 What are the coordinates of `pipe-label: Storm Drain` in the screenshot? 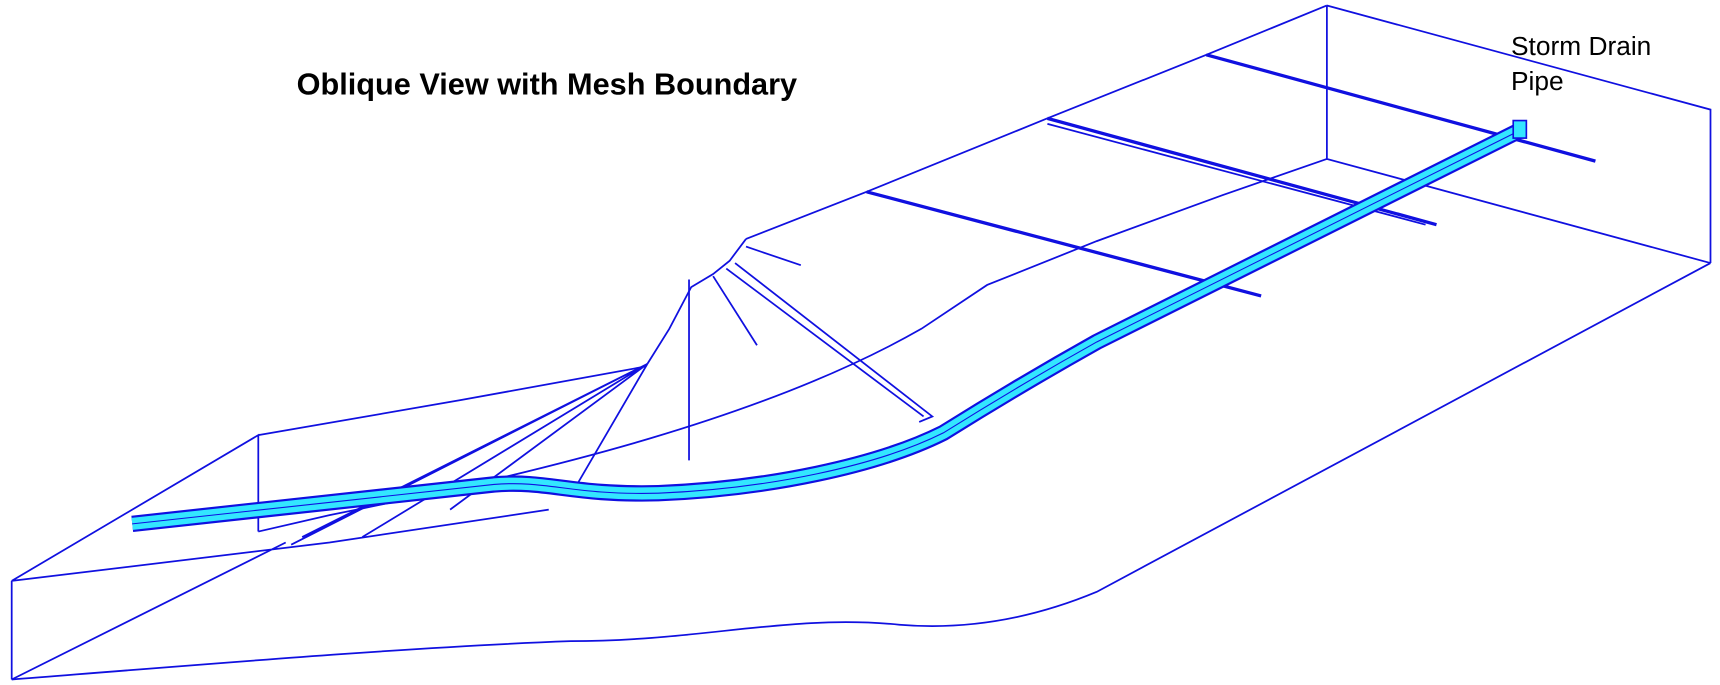 It's located at (1581, 46).